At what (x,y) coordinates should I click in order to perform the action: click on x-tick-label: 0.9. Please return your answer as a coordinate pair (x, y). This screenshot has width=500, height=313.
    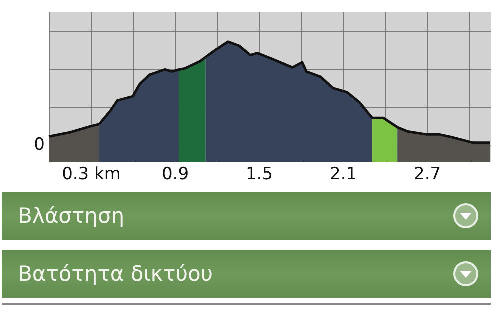
    Looking at the image, I should click on (176, 174).